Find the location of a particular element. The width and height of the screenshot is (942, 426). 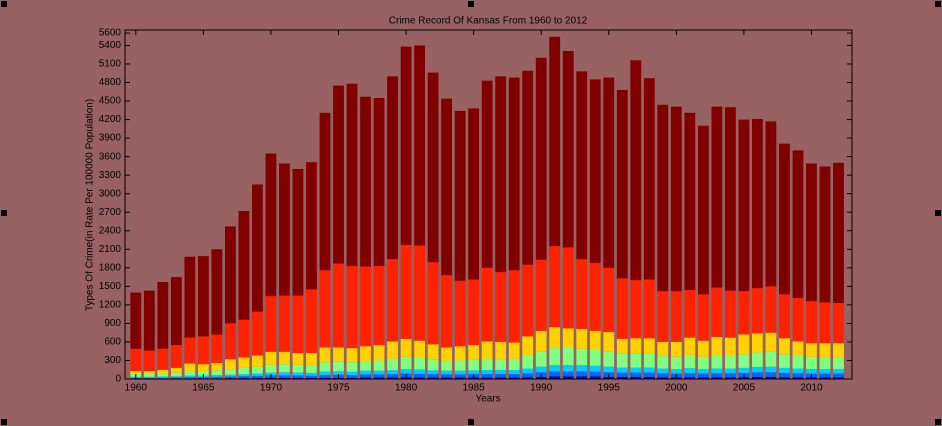

y-tick-label: 5600 is located at coordinates (110, 33).